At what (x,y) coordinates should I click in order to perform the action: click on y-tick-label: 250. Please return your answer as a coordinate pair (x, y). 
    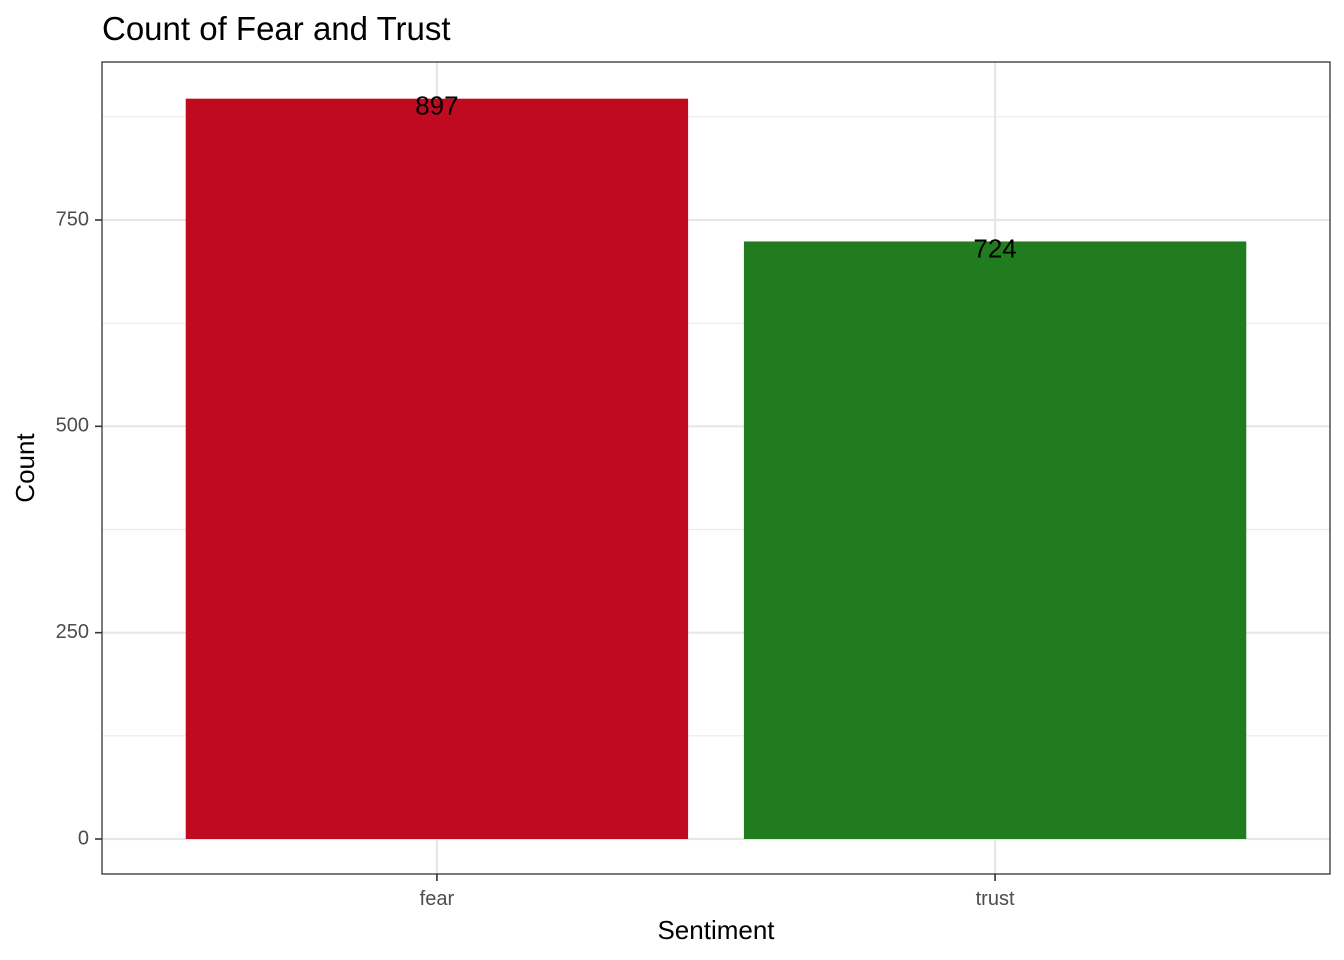
    Looking at the image, I should click on (72, 632).